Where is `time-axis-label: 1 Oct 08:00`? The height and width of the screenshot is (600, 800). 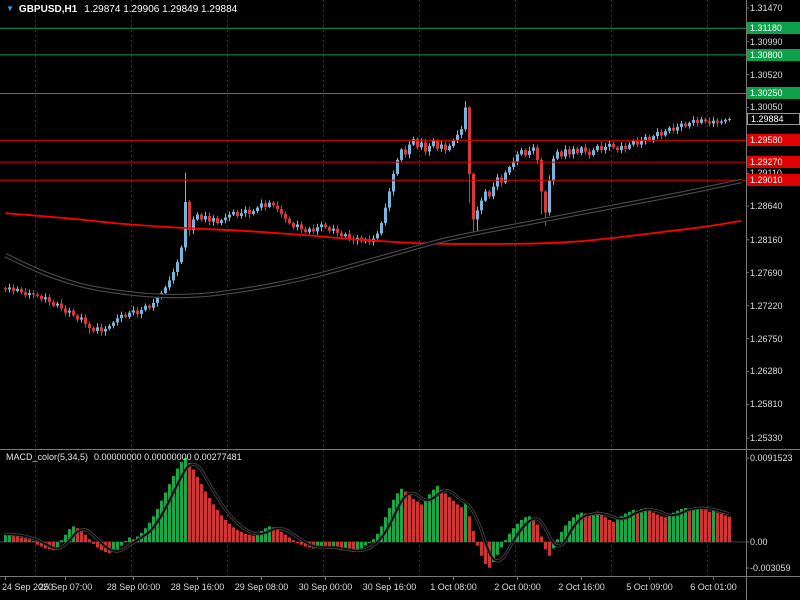
time-axis-label: 1 Oct 08:00 is located at coordinates (453, 587).